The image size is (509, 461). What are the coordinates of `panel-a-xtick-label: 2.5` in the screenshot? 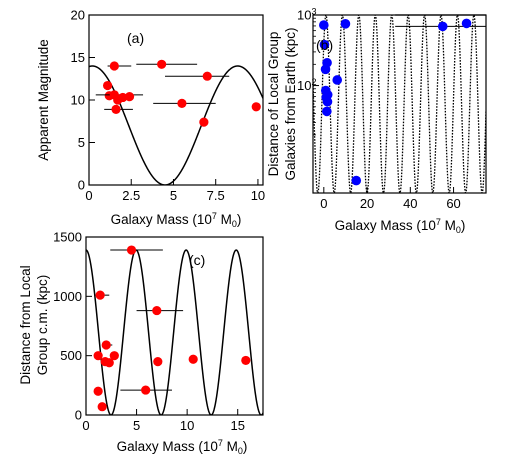 It's located at (131, 195).